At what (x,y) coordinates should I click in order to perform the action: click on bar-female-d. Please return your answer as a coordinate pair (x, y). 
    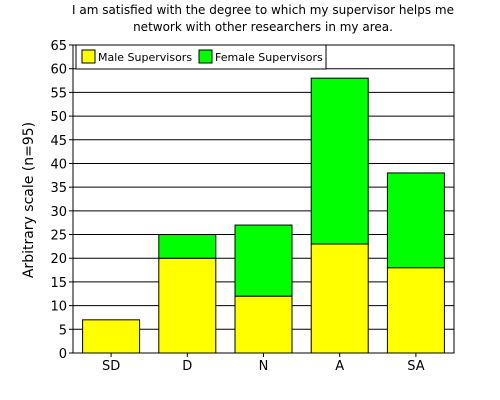
    Looking at the image, I should click on (187, 246).